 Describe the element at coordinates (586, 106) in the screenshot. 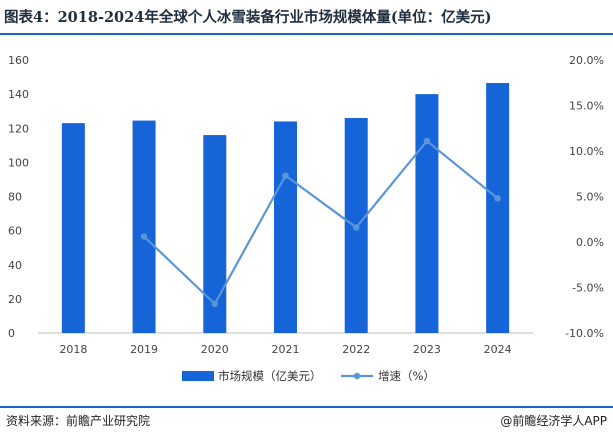

I see `y-right-tick-label: 15.0%` at that location.